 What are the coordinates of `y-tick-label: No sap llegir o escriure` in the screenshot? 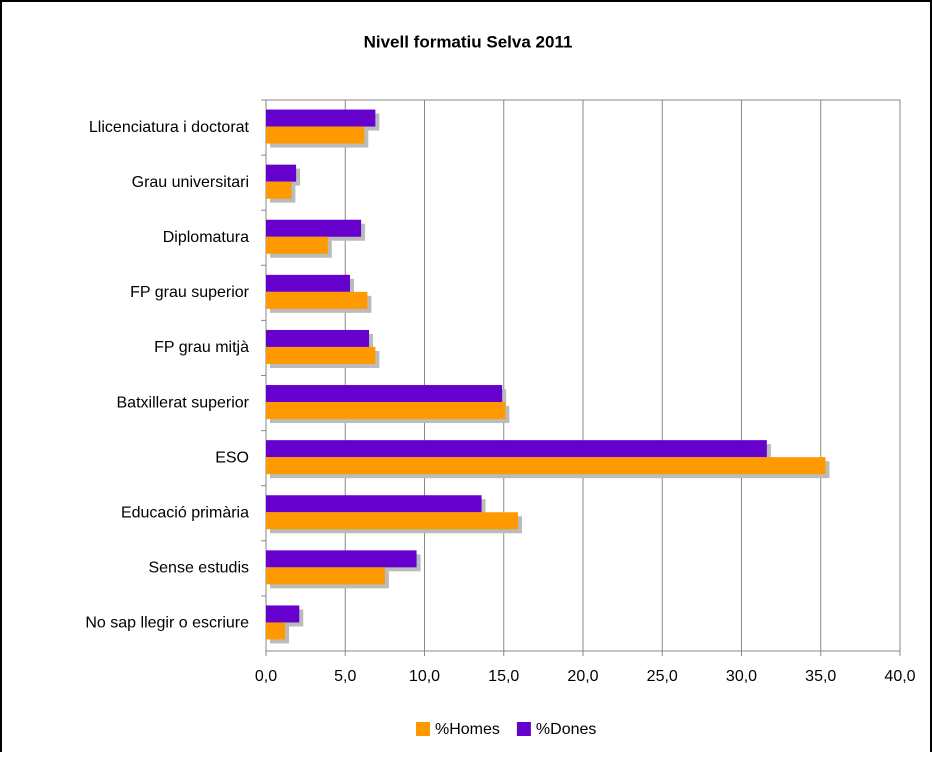 It's located at (167, 623).